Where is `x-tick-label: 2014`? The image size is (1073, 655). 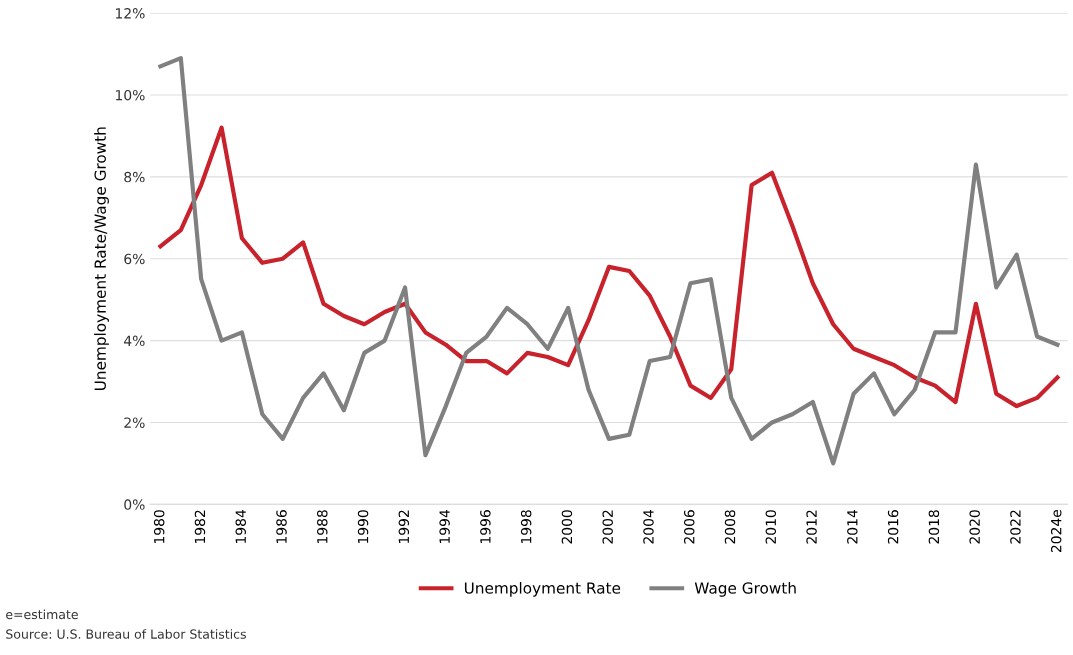 x-tick-label: 2014 is located at coordinates (852, 526).